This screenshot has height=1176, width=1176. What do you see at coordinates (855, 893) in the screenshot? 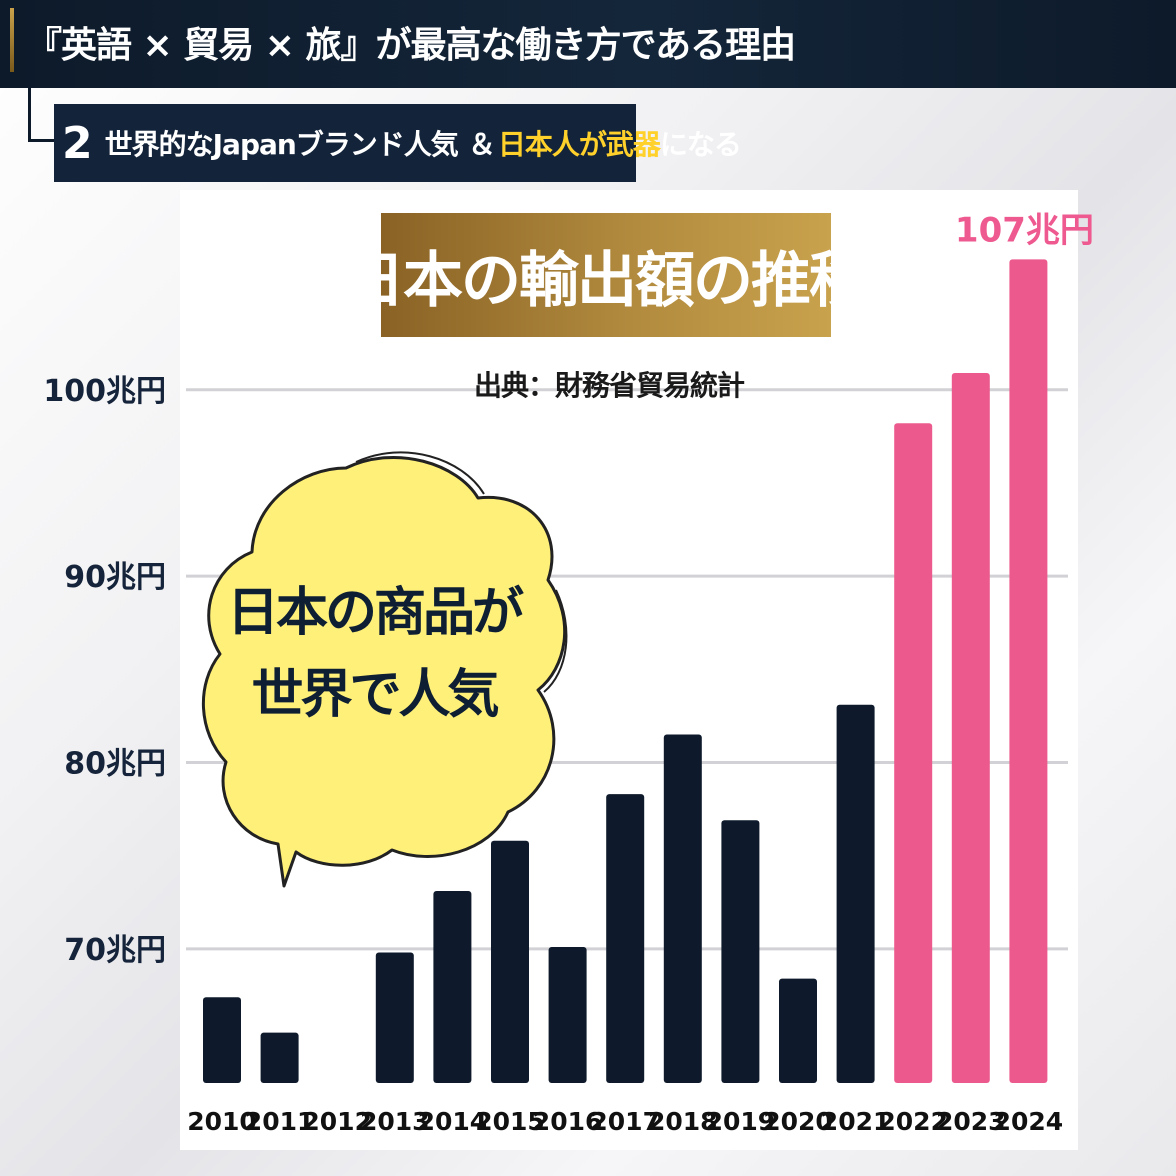
I see `bar-2021` at bounding box center [855, 893].